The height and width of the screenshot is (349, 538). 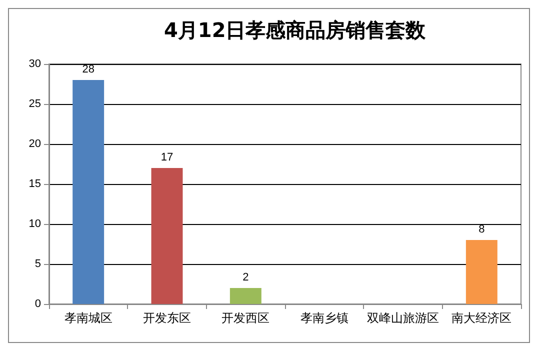 I want to click on x-tick-label: 开发东区, so click(x=167, y=318).